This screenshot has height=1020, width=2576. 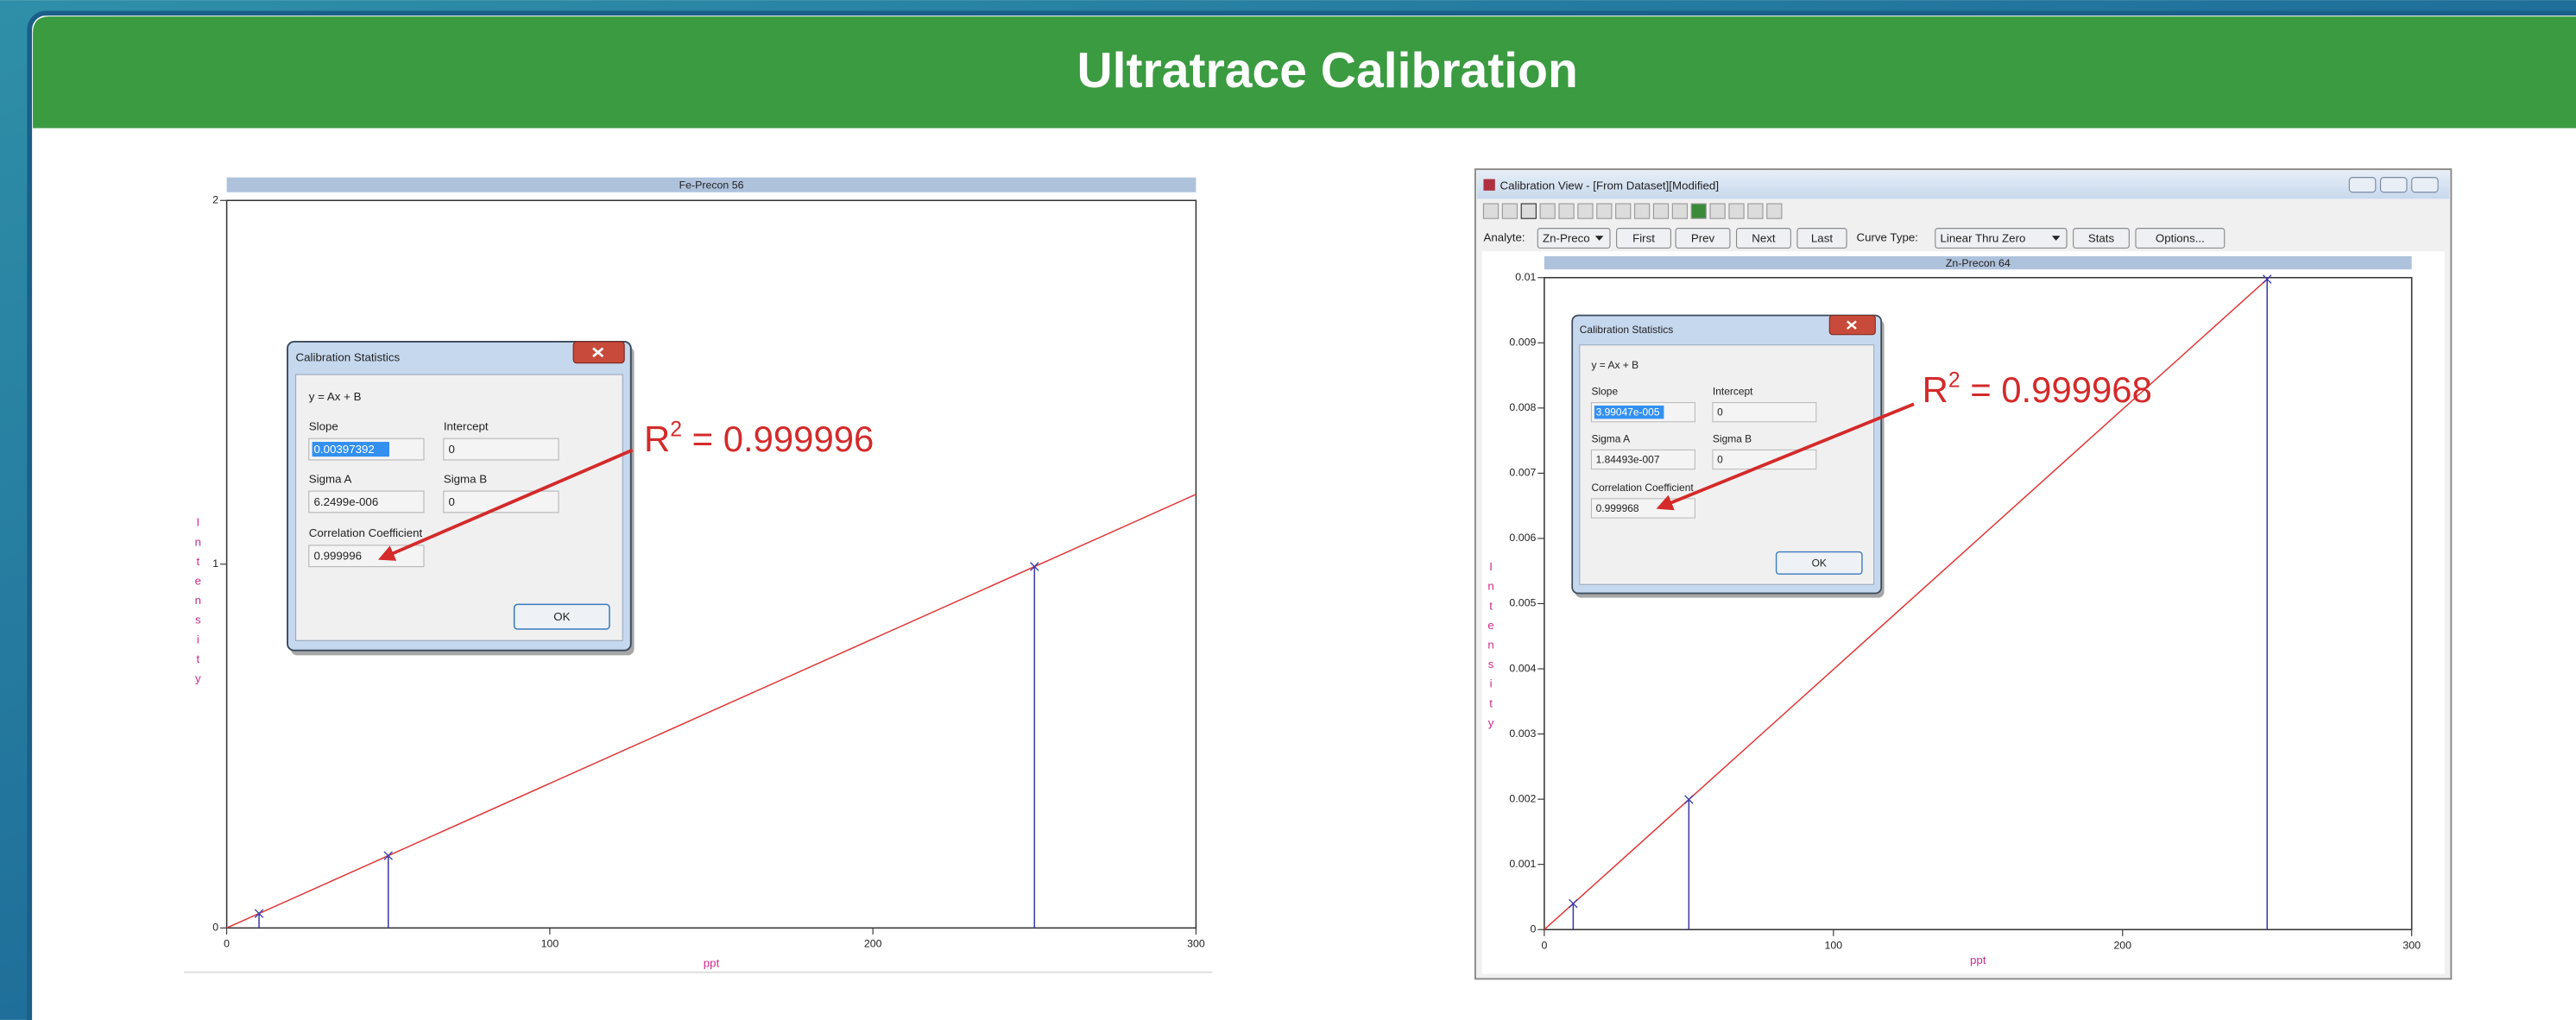 What do you see at coordinates (1544, 946) in the screenshot?
I see `x-tick-label: 0` at bounding box center [1544, 946].